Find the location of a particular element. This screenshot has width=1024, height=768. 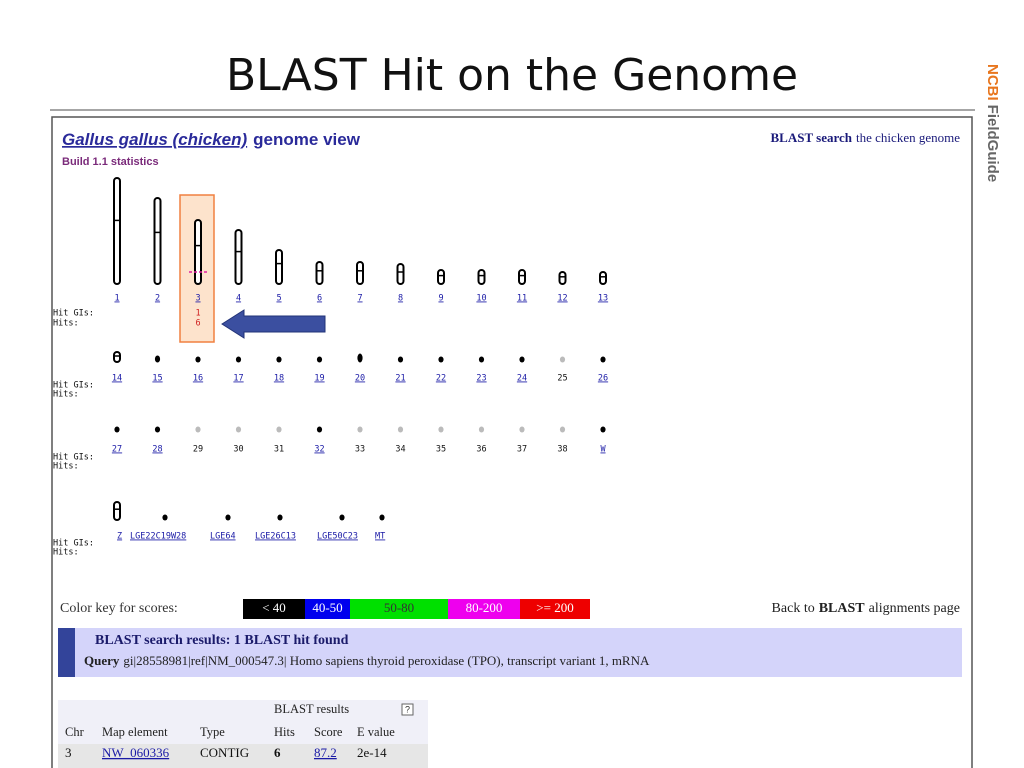

table-cell: 6 is located at coordinates (277, 752).